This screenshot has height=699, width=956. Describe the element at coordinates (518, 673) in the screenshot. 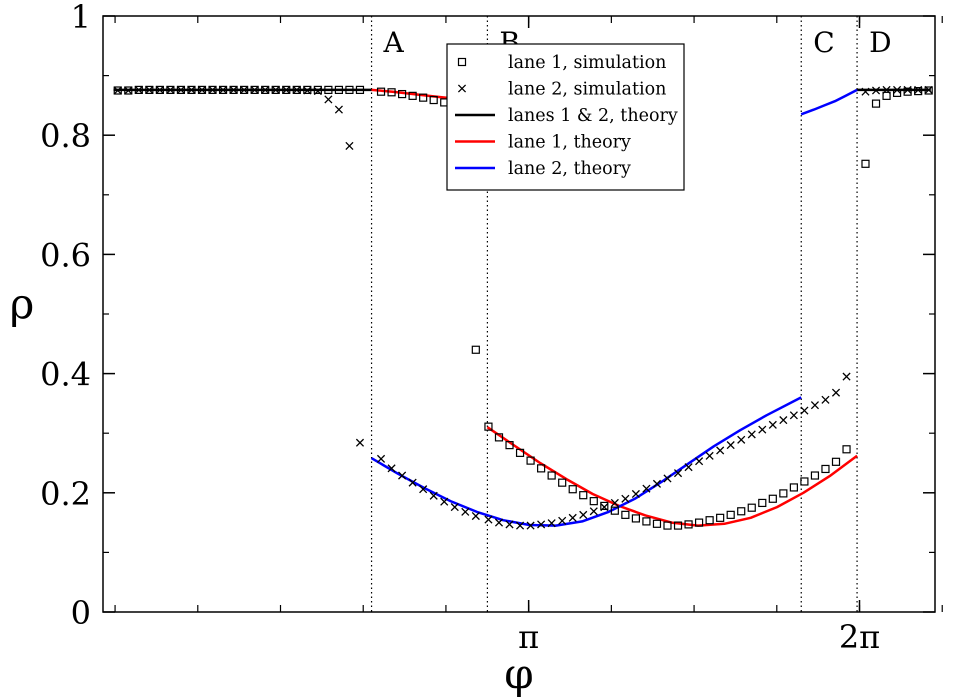

I see `x-axis-label: φ` at that location.